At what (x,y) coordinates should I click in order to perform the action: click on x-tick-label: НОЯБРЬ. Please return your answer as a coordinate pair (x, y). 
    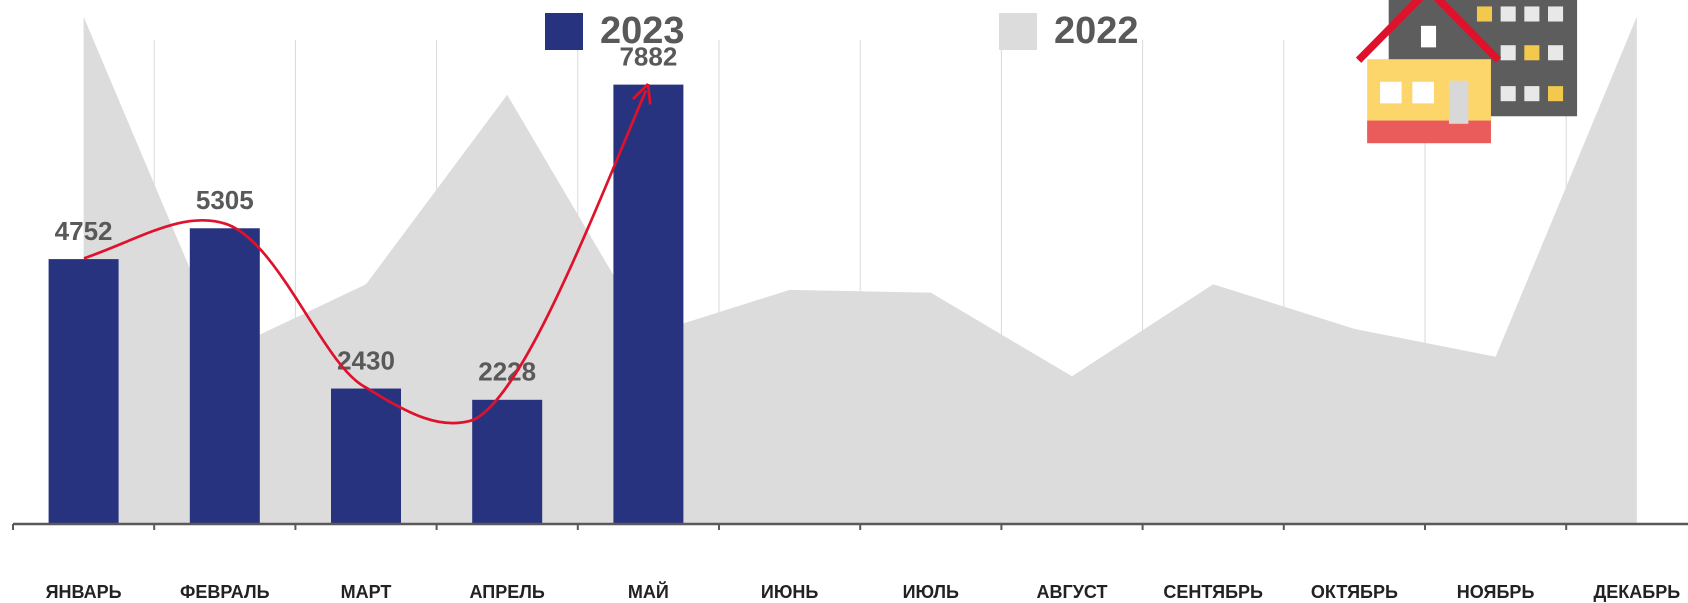
    Looking at the image, I should click on (1496, 592).